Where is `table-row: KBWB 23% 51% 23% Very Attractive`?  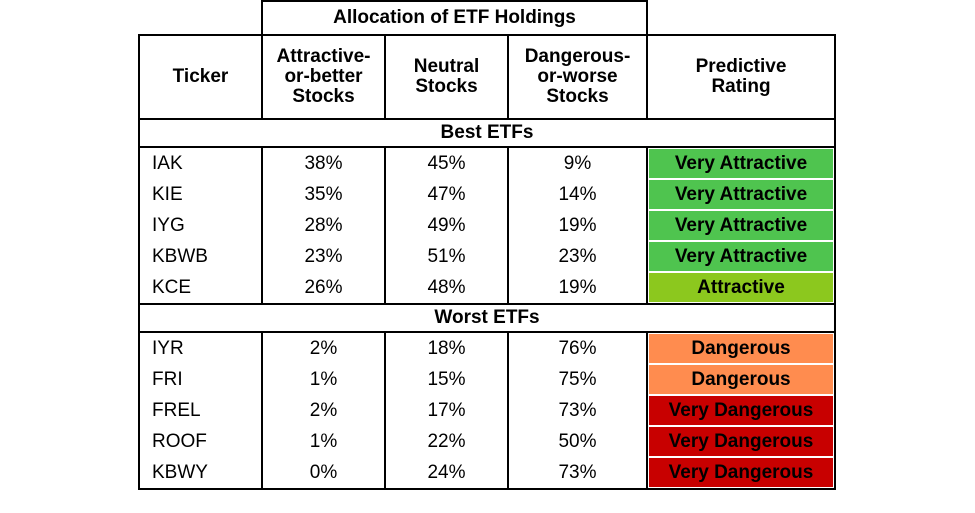
table-row: KBWB 23% 51% 23% Very Attractive is located at coordinates (487, 256).